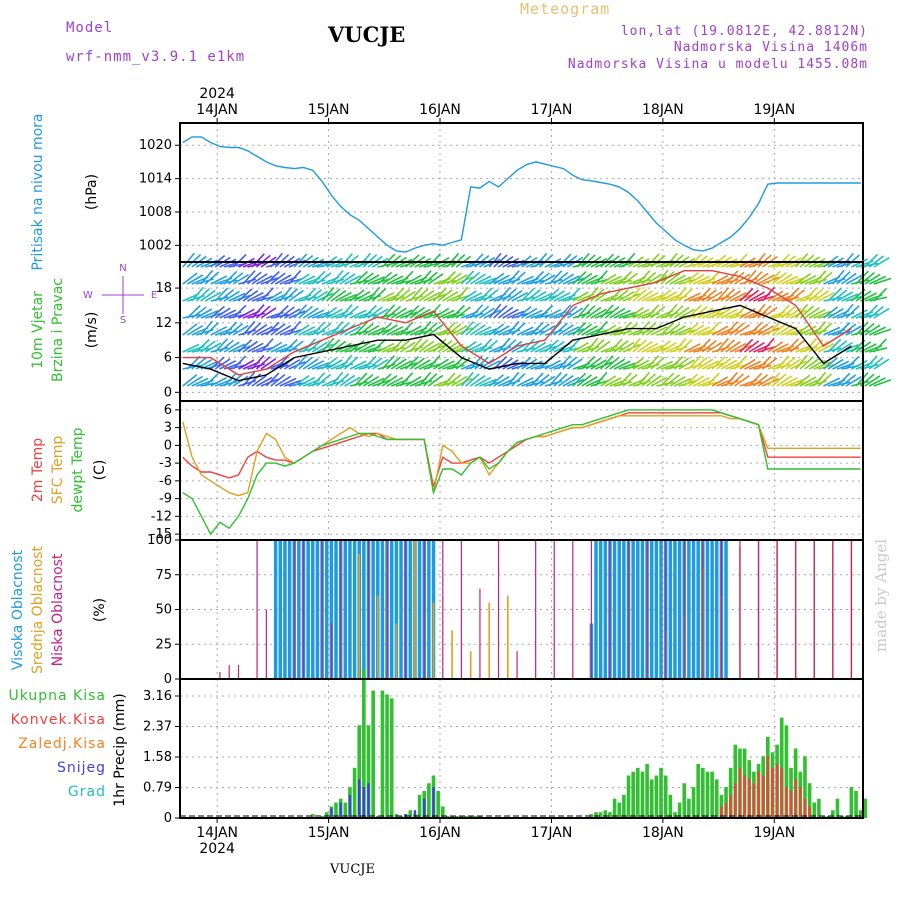 This screenshot has width=900, height=900. What do you see at coordinates (744, 31) in the screenshot?
I see `lonlat-label: lon,lat (19.0812E, 42.8812N)` at bounding box center [744, 31].